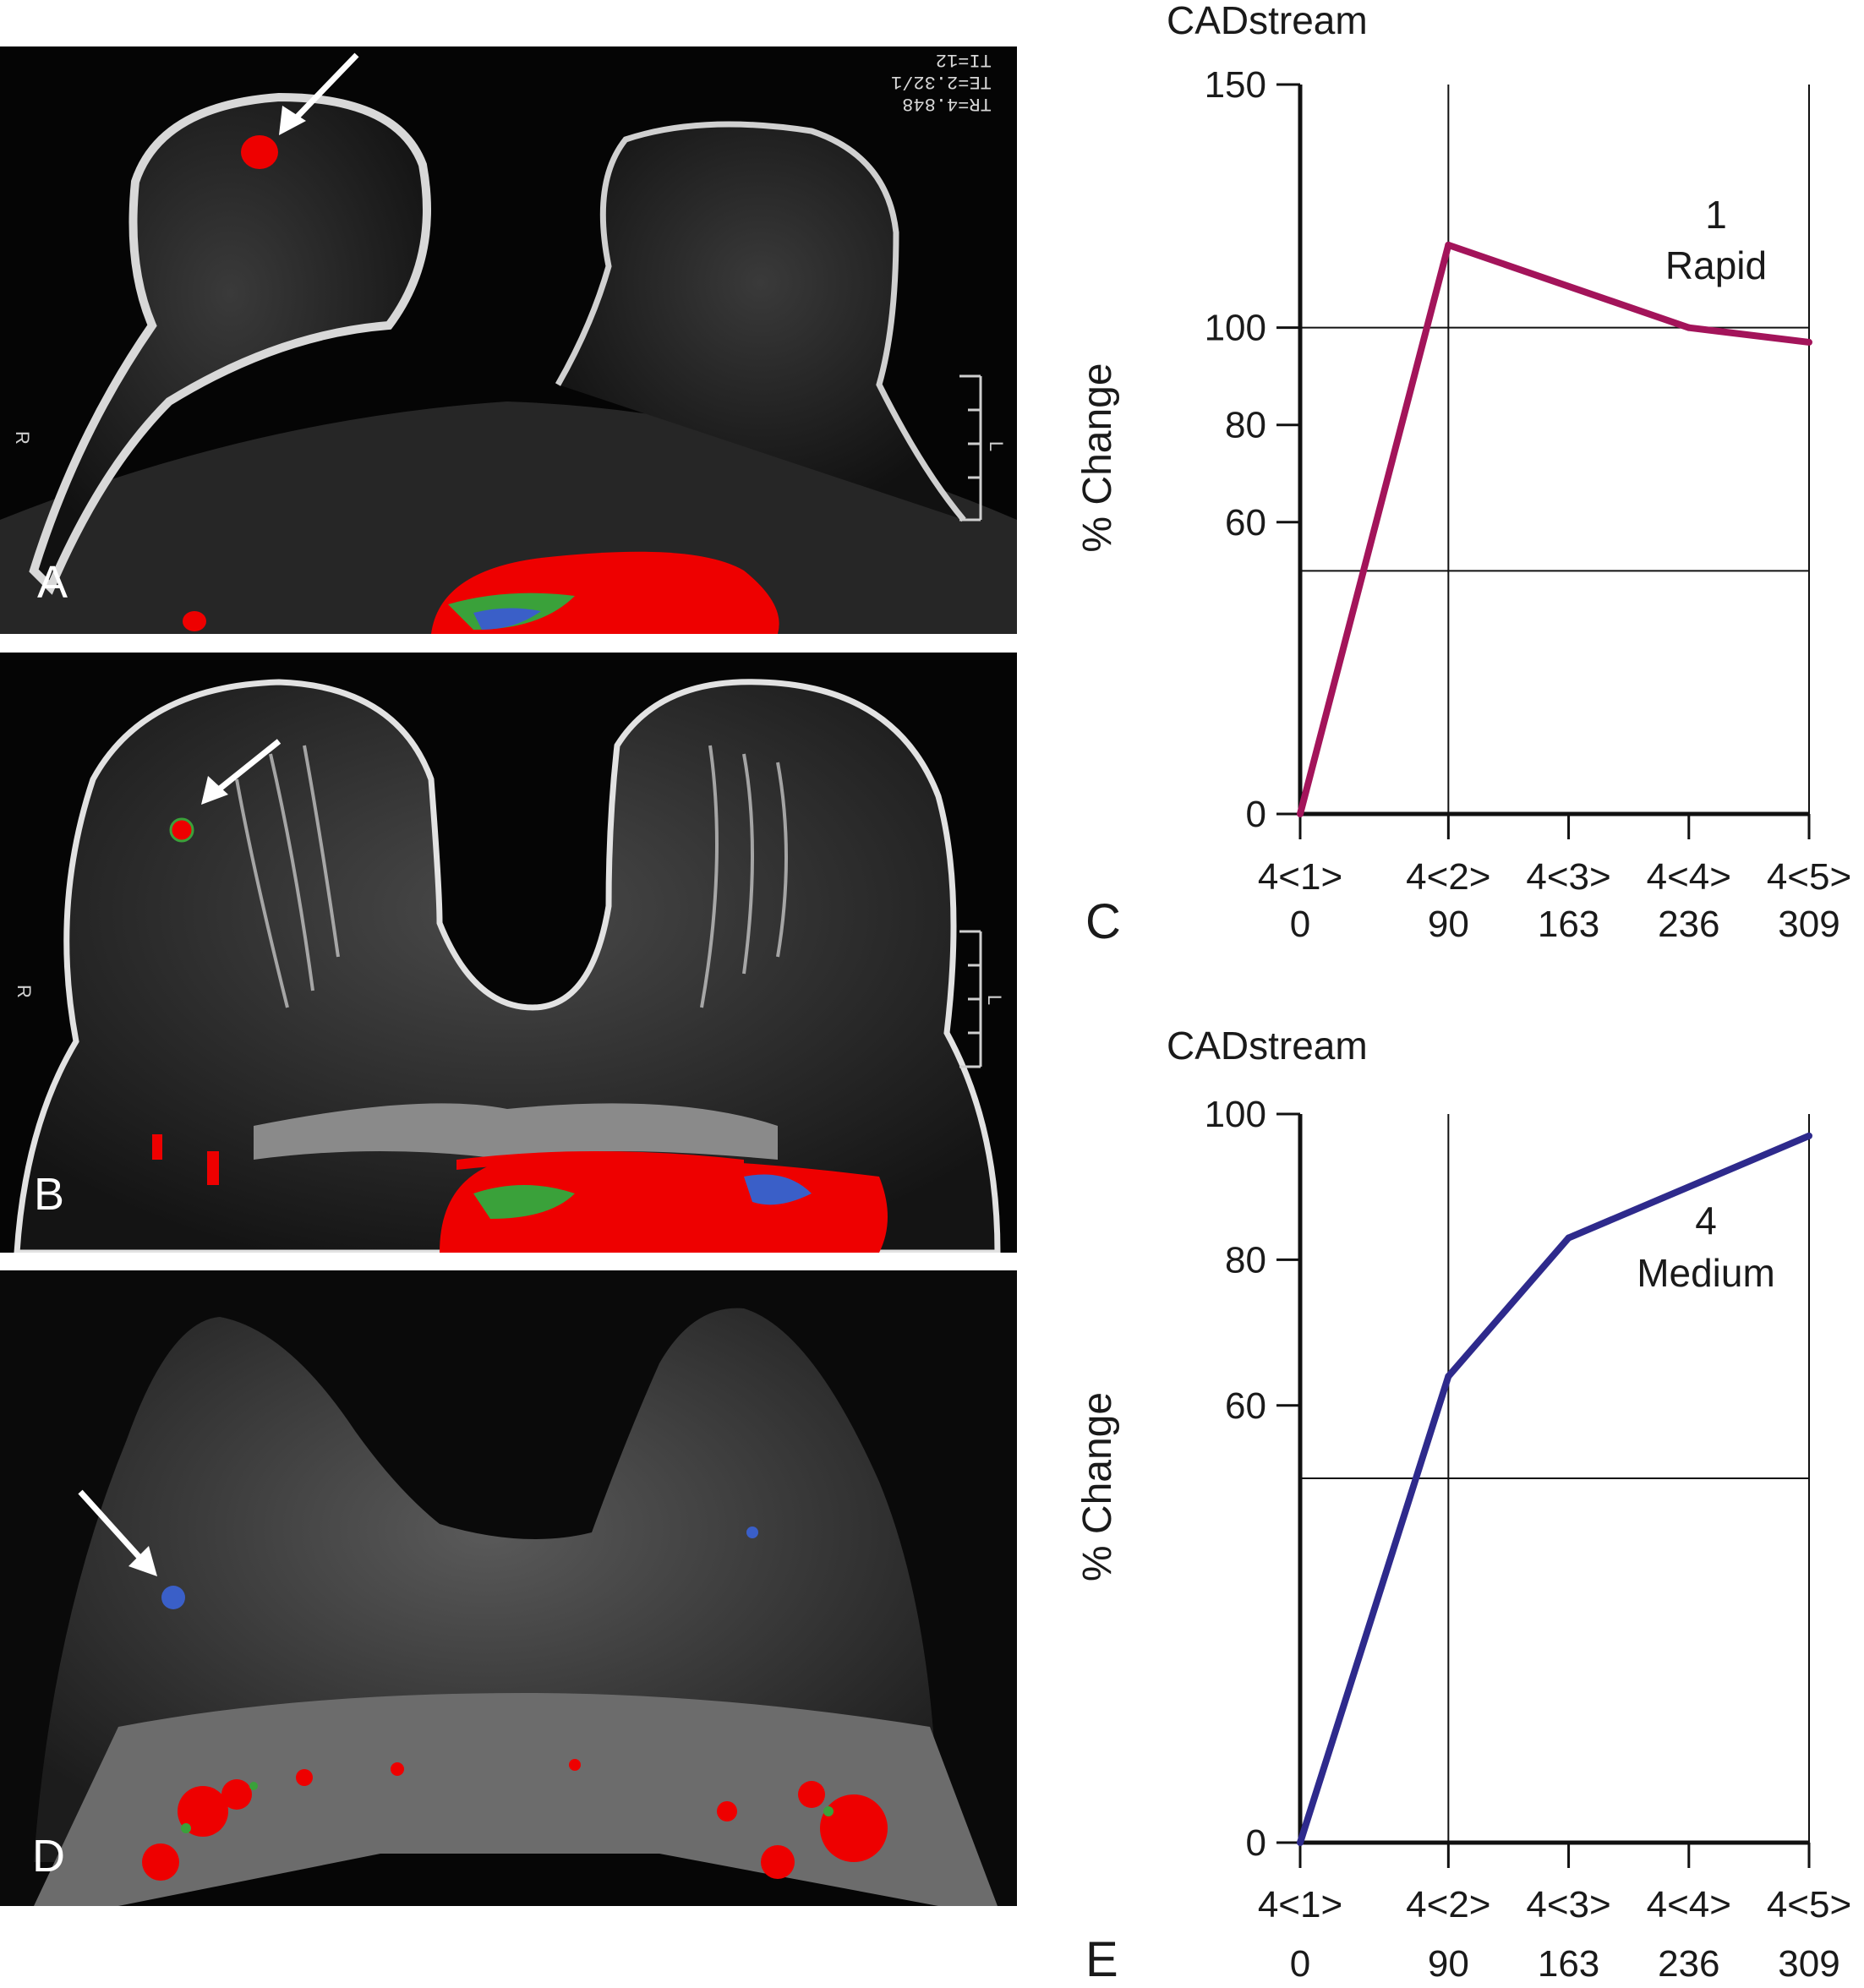  Describe the element at coordinates (1689, 1904) in the screenshot. I see `chart-e-x-category-label: 4<4>` at that location.